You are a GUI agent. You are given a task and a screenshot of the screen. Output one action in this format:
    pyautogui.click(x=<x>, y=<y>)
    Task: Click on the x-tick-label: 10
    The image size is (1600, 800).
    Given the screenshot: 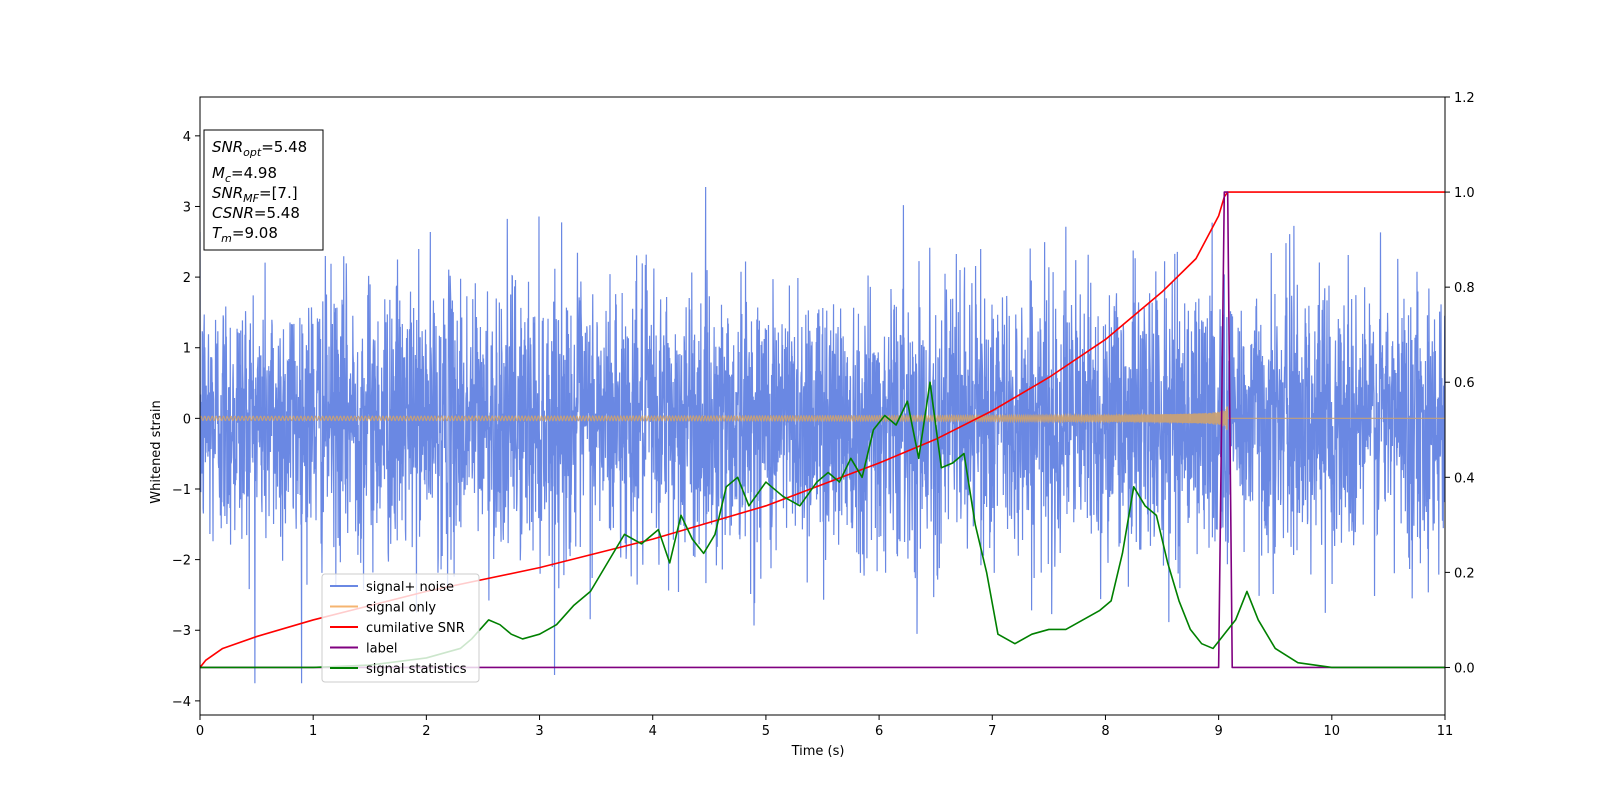 What is the action you would take?
    pyautogui.click(x=1332, y=731)
    